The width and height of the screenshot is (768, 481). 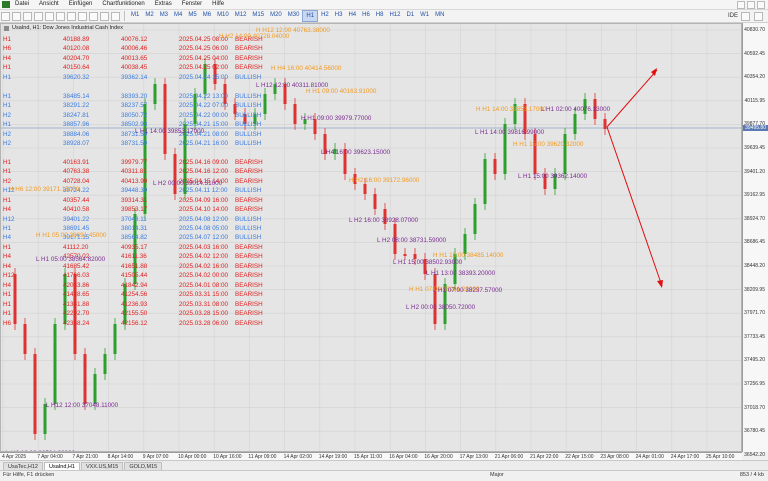 I want to click on signal-p2: 38731.59, so click(x=134, y=143).